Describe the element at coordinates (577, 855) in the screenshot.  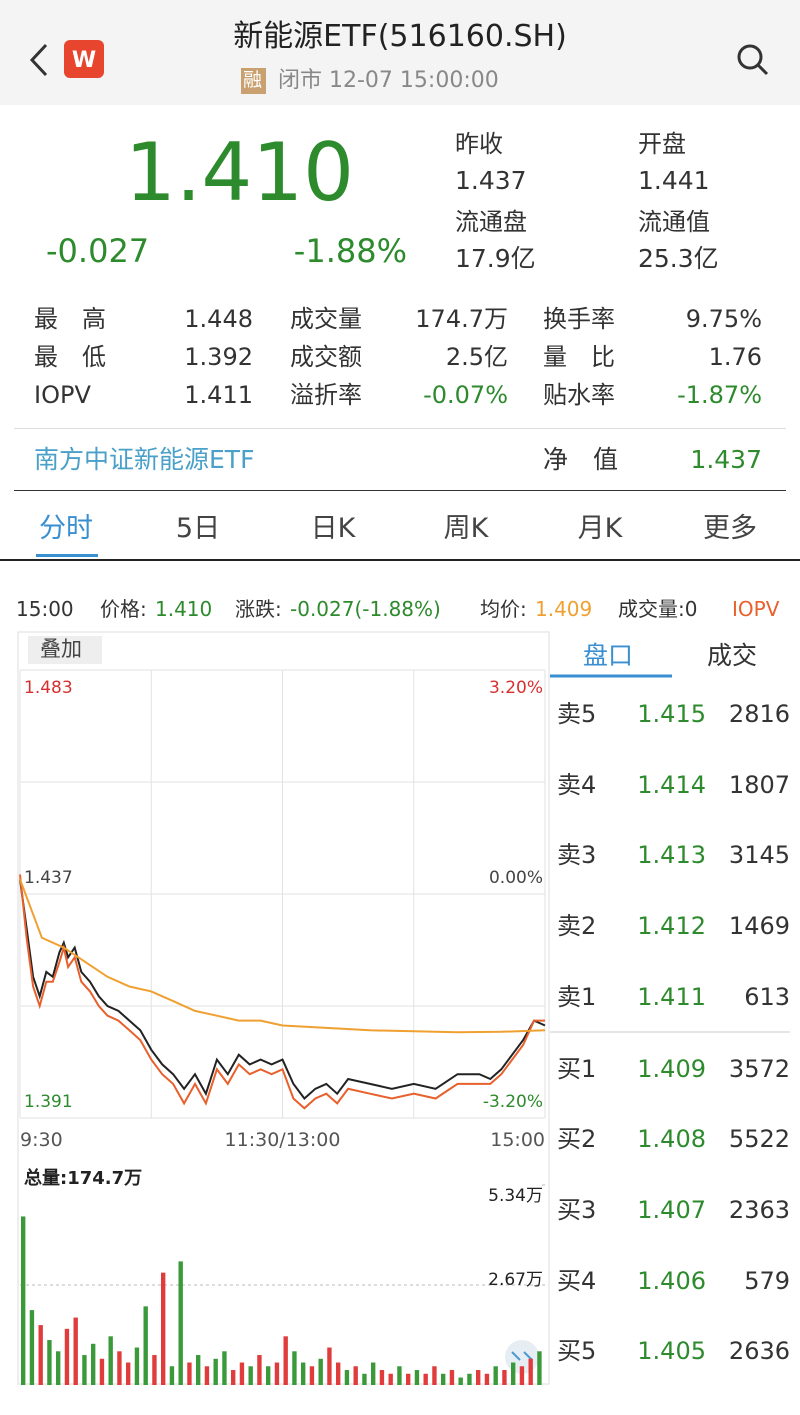
I see `book-label: 卖3` at that location.